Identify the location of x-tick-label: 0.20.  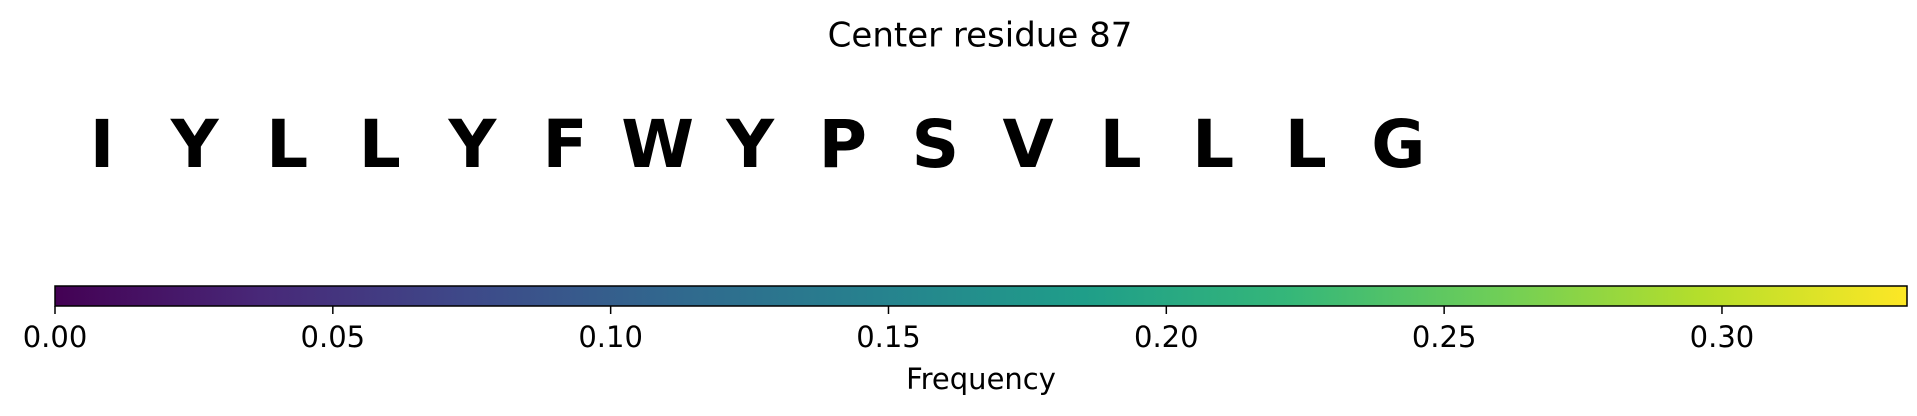
(1166, 337).